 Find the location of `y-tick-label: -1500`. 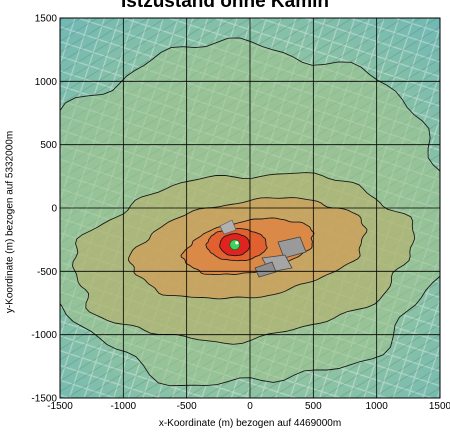

y-tick-label: -1500 is located at coordinates (44, 399).